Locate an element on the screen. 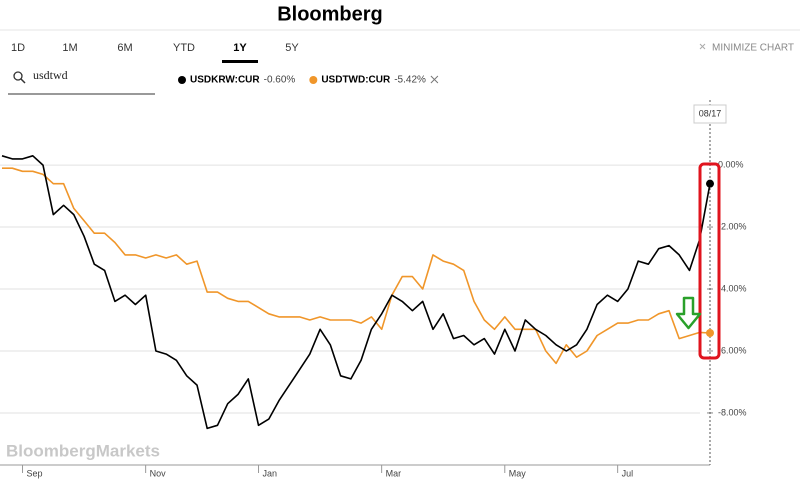 This screenshot has width=800, height=485. minimize-button: MINIMIZE CHART is located at coordinates (753, 48).